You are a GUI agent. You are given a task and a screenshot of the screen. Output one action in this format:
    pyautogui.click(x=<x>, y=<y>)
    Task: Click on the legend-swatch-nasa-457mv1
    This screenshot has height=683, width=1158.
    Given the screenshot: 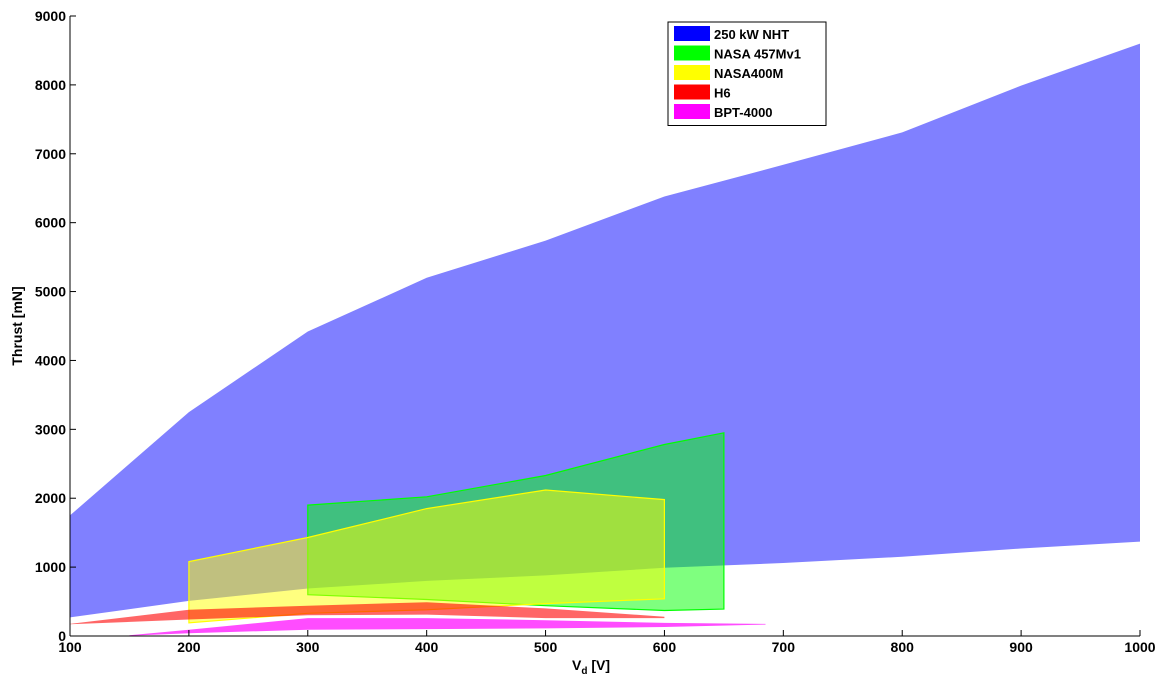 What is the action you would take?
    pyautogui.click(x=692, y=53)
    